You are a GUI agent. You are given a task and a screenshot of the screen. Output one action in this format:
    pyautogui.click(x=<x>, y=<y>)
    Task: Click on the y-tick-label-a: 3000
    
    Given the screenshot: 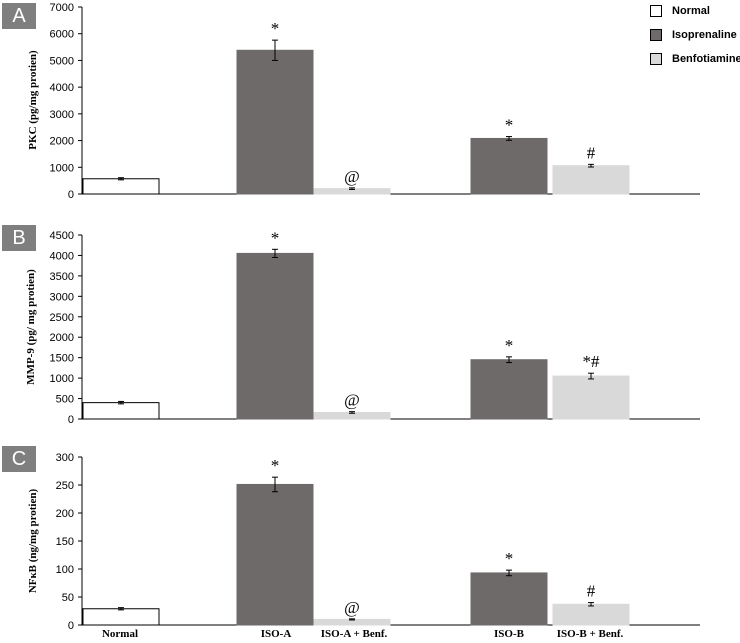 What is the action you would take?
    pyautogui.click(x=62, y=115)
    